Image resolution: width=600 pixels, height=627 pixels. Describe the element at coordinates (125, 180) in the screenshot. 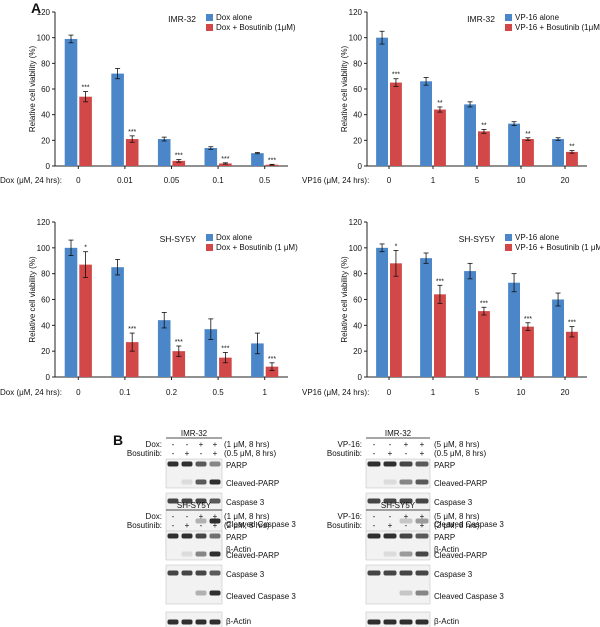

I see `x-tick-label: 0.01` at that location.